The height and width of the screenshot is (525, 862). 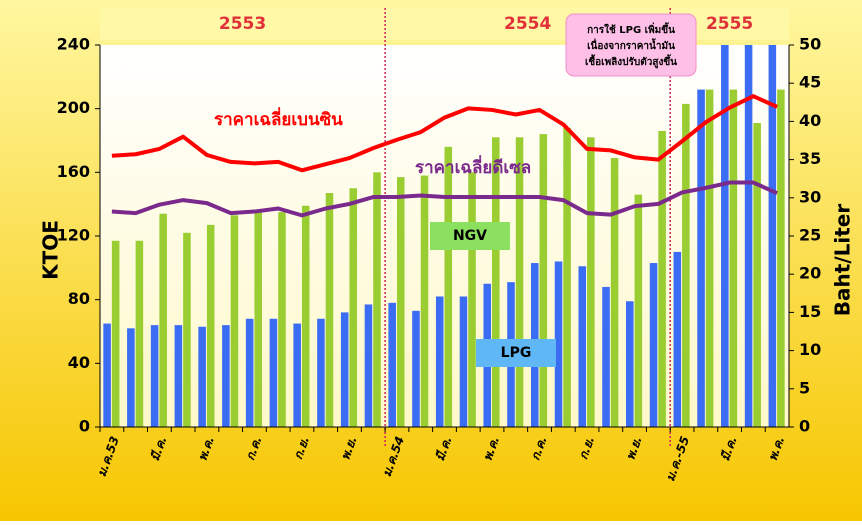 I want to click on y-tick-label: 40, so click(x=79, y=362).